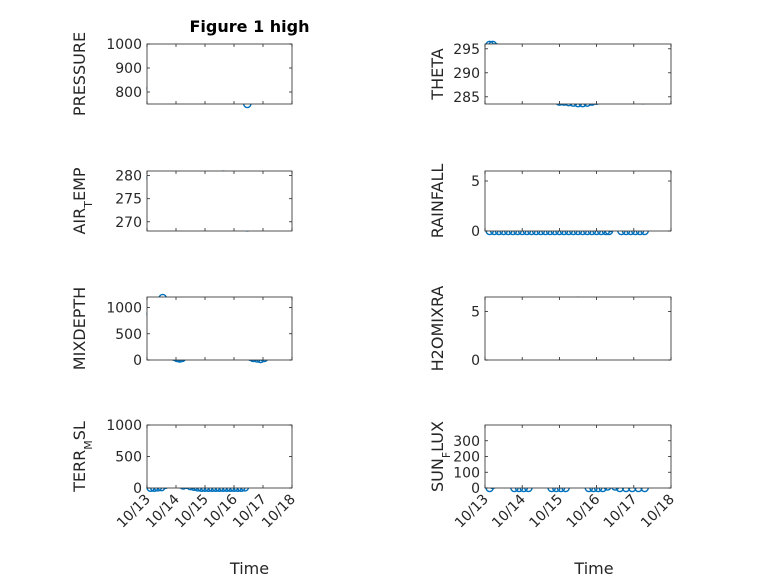 The height and width of the screenshot is (583, 778). Describe the element at coordinates (79, 328) in the screenshot. I see `y-axis-label: MIXDEPTH` at that location.